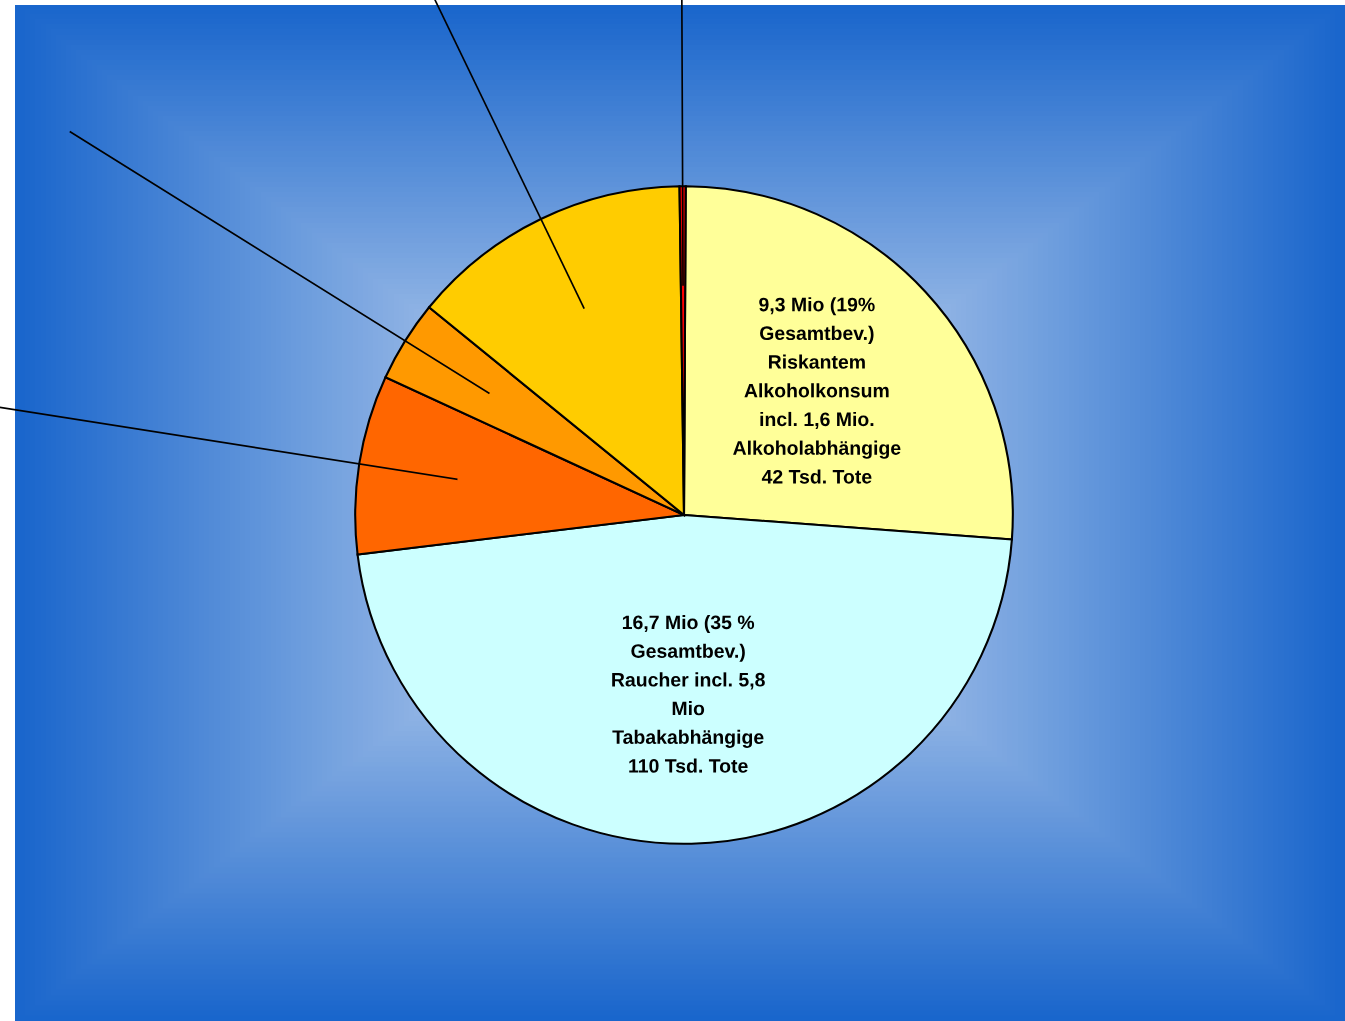 The image size is (1345, 1021). Describe the element at coordinates (688, 693) in the screenshot. I see `slice-label: 16,7 Mio (35 % Gesamtbev.) Raucher incl. 5,8 Mio Tabakabhängige 110 Tsd. Tote` at that location.